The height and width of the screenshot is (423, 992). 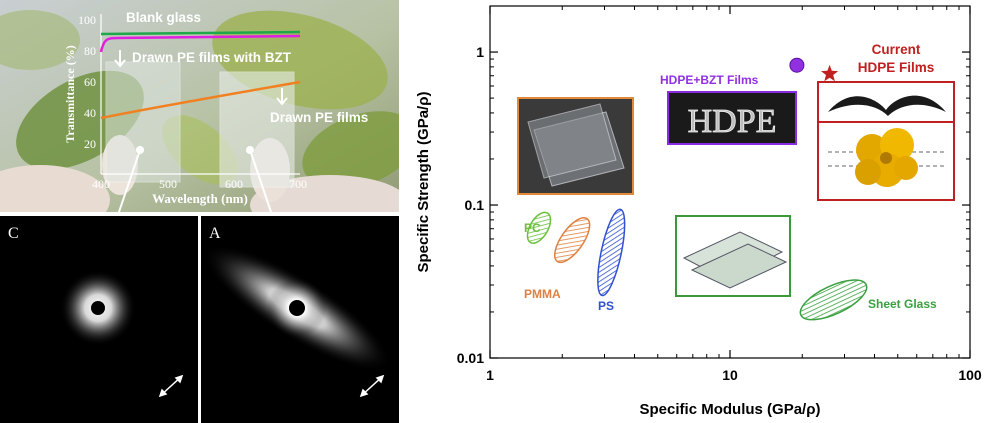 I want to click on saxs-a-svg: A, so click(x=300, y=319).